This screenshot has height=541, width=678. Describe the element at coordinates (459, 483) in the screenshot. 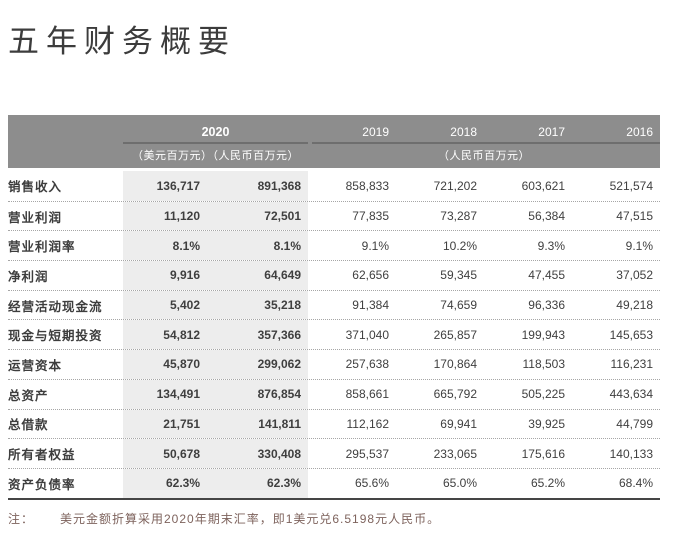

I see `cell-2018: 65.0%` at that location.